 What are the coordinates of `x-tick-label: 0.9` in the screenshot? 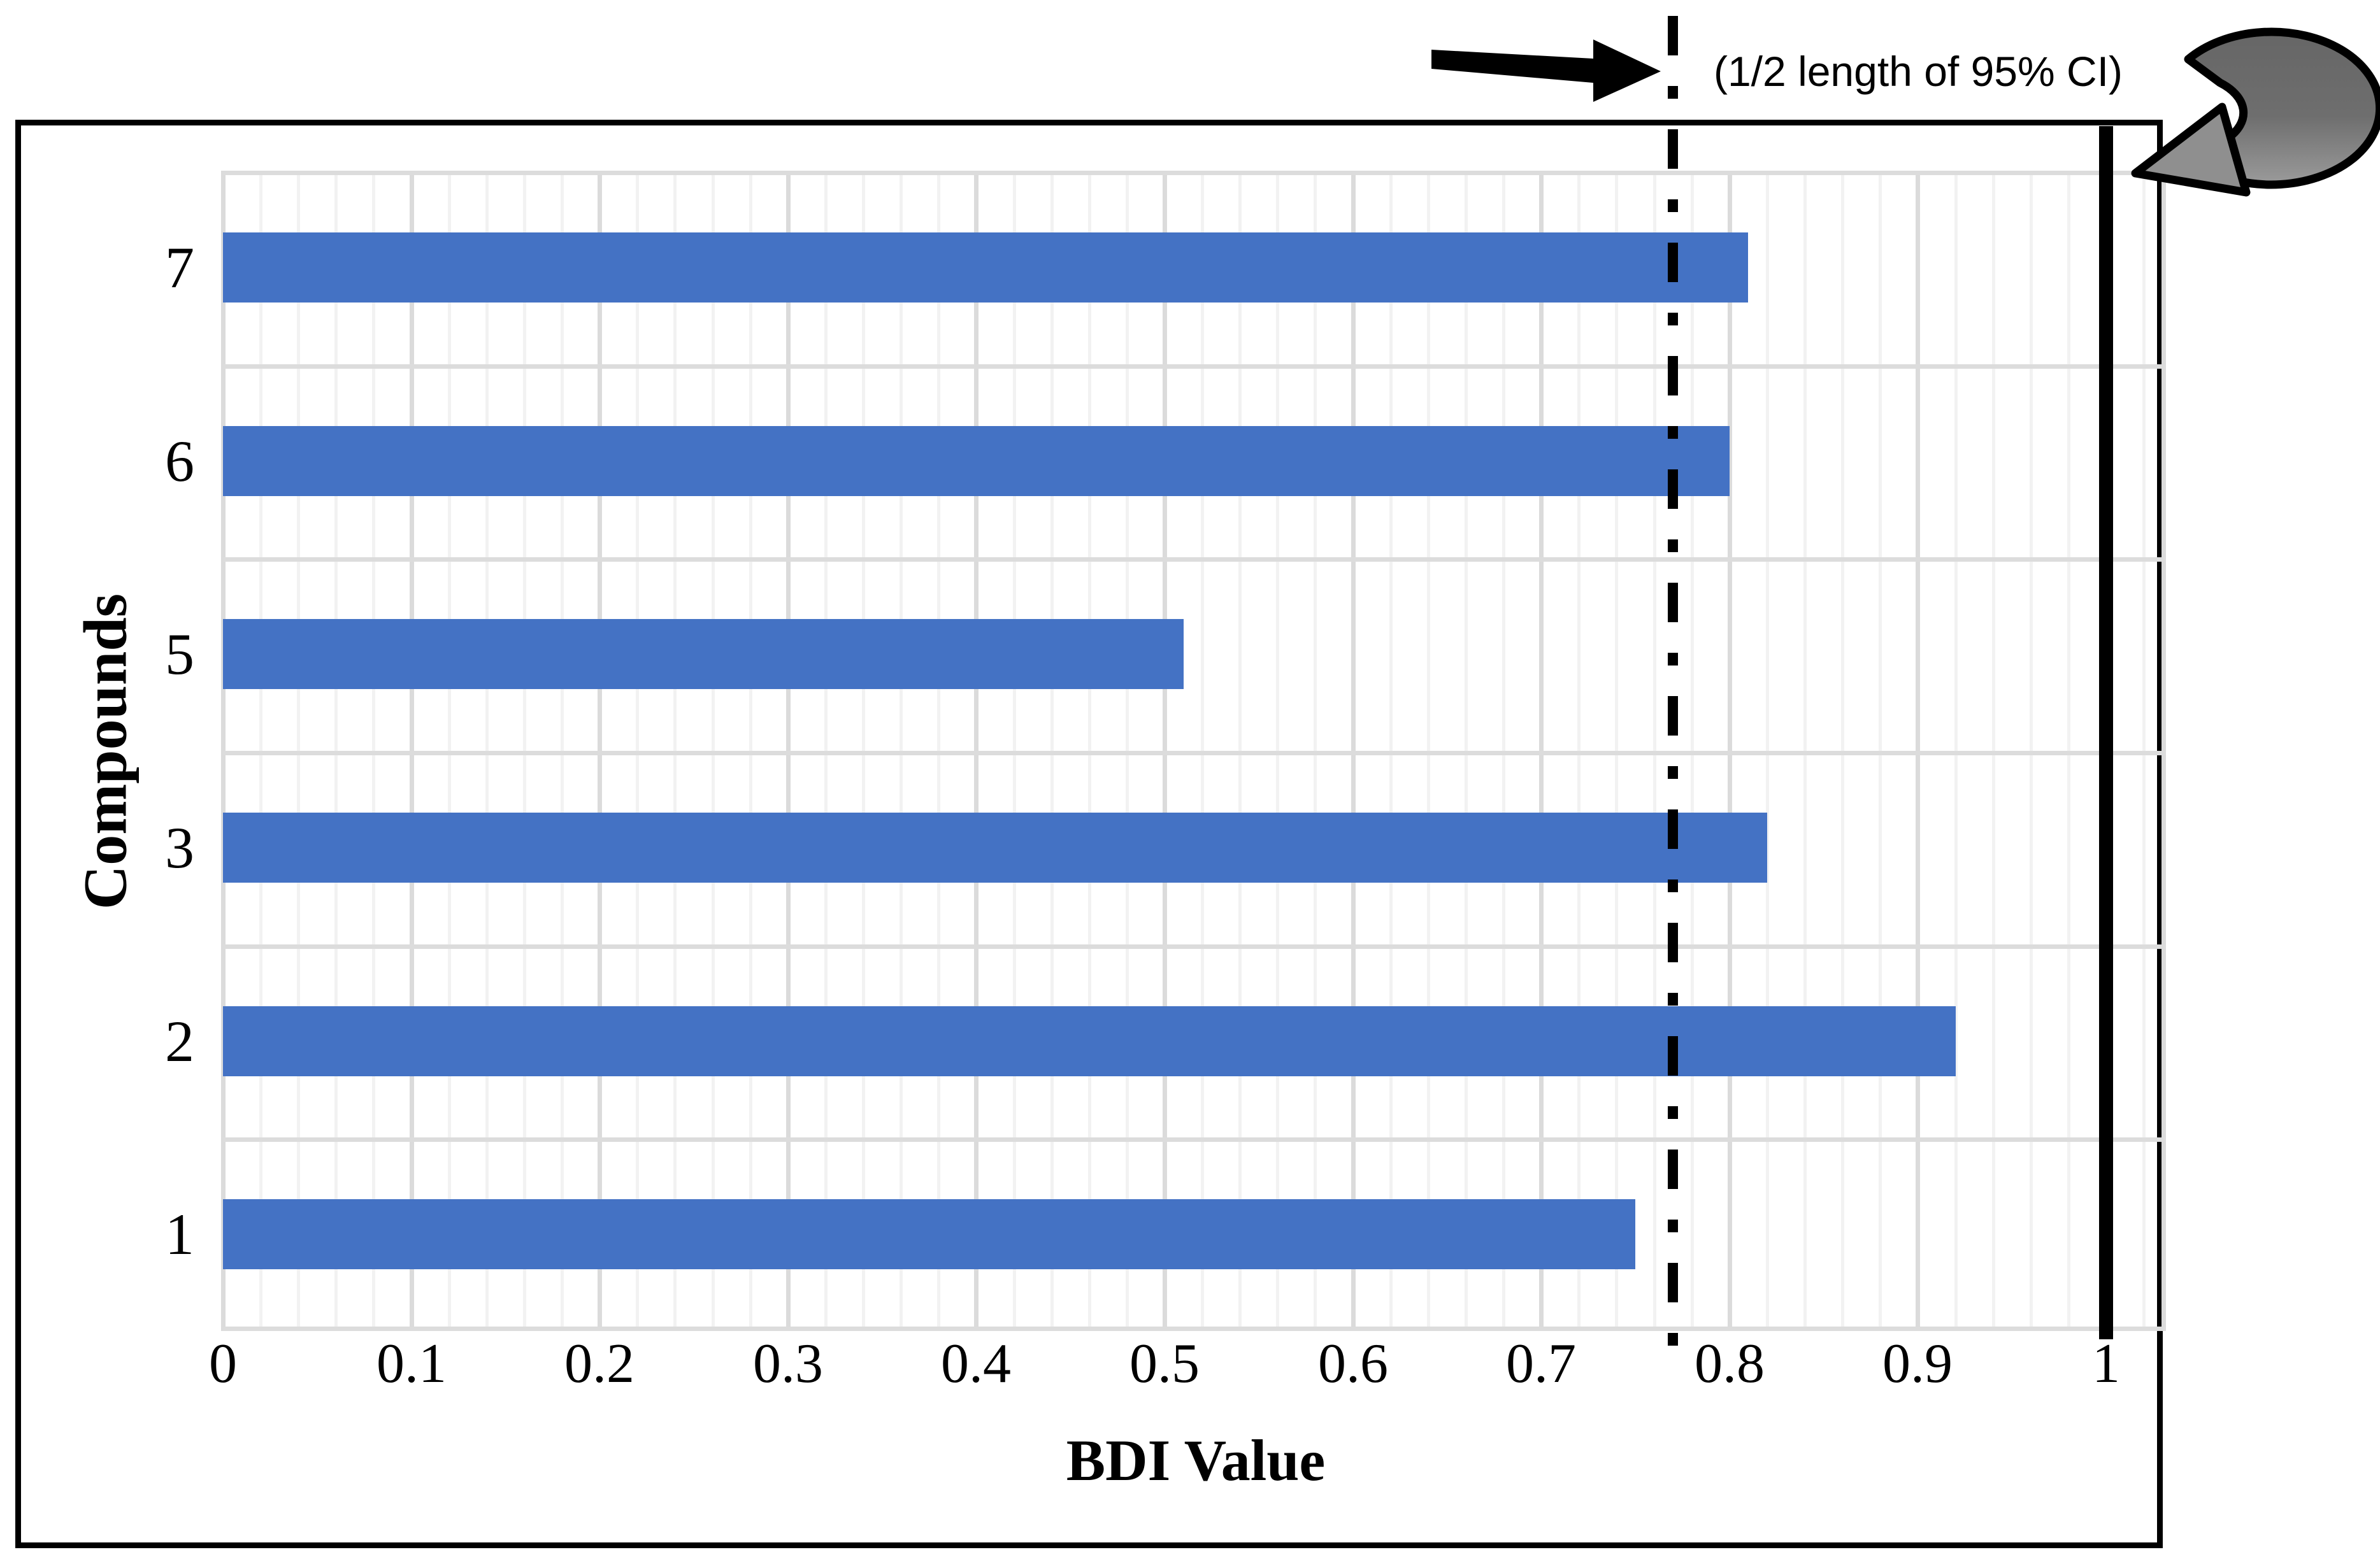 It's located at (1917, 1364).